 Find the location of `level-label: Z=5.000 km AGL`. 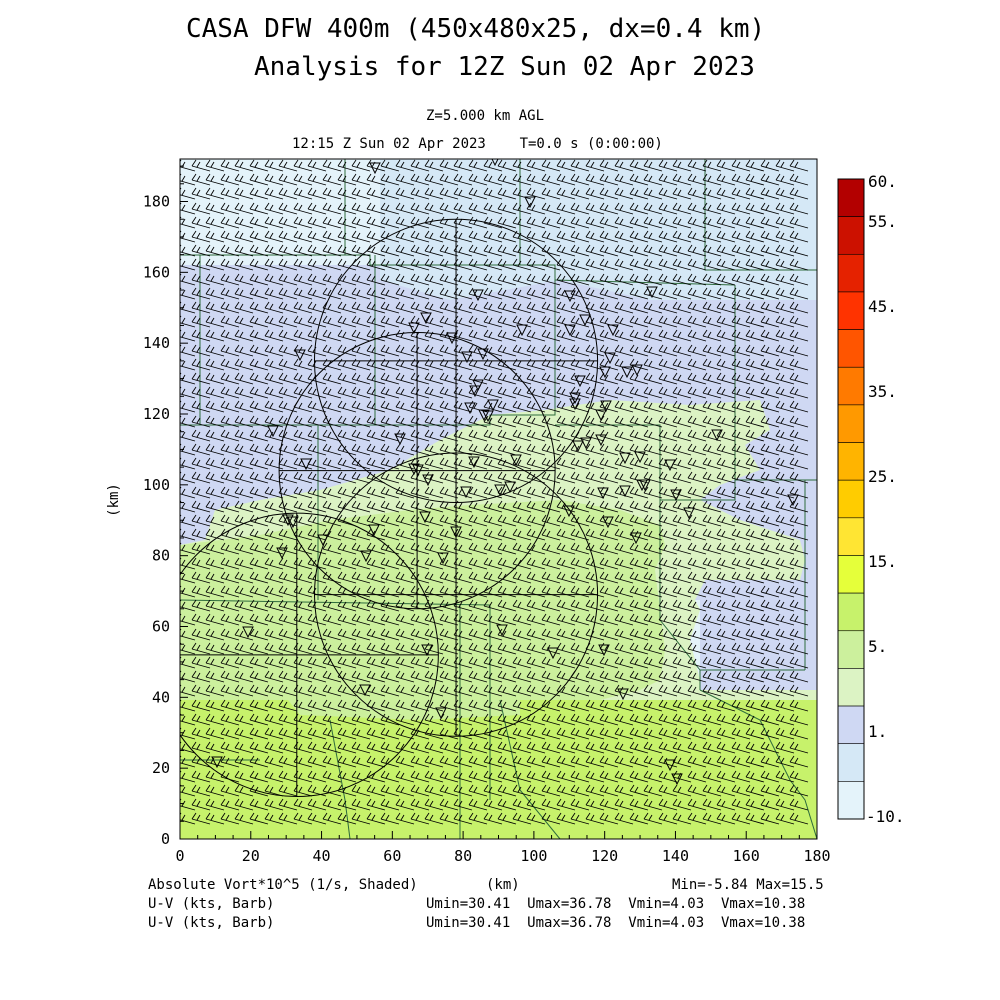

level-label: Z=5.000 km AGL is located at coordinates (485, 116).